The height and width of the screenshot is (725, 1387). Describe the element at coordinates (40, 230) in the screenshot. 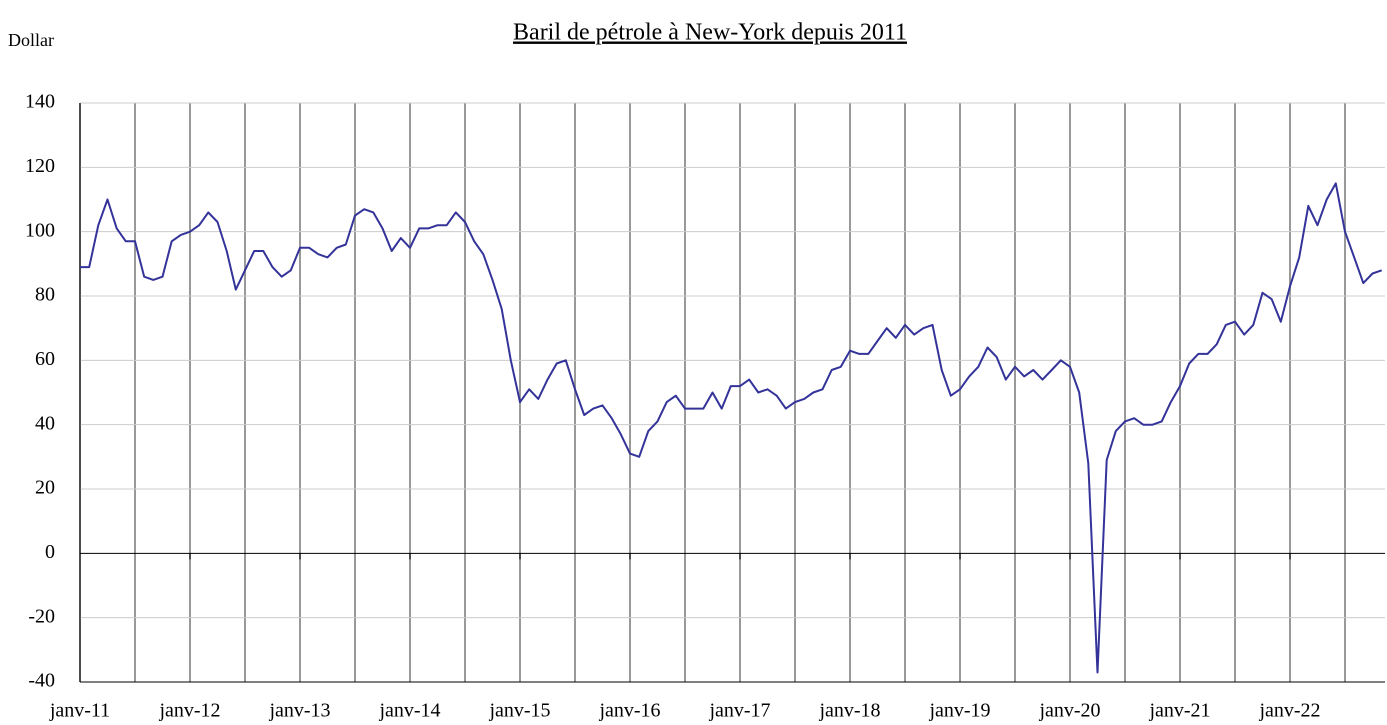

I see `y-tick-label: 100` at that location.